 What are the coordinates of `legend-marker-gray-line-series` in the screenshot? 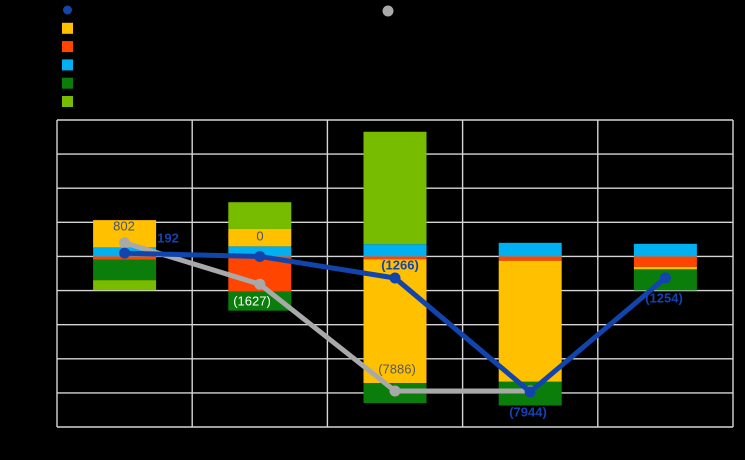 It's located at (388, 11).